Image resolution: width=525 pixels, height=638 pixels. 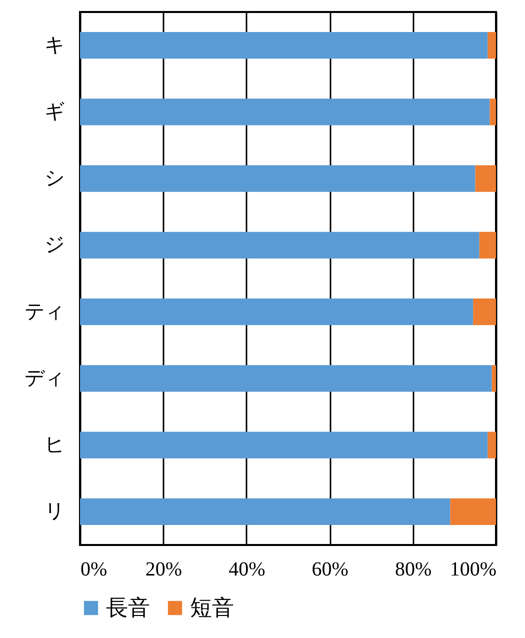 What do you see at coordinates (473, 569) in the screenshot?
I see `x-tick-label: 100%` at bounding box center [473, 569].